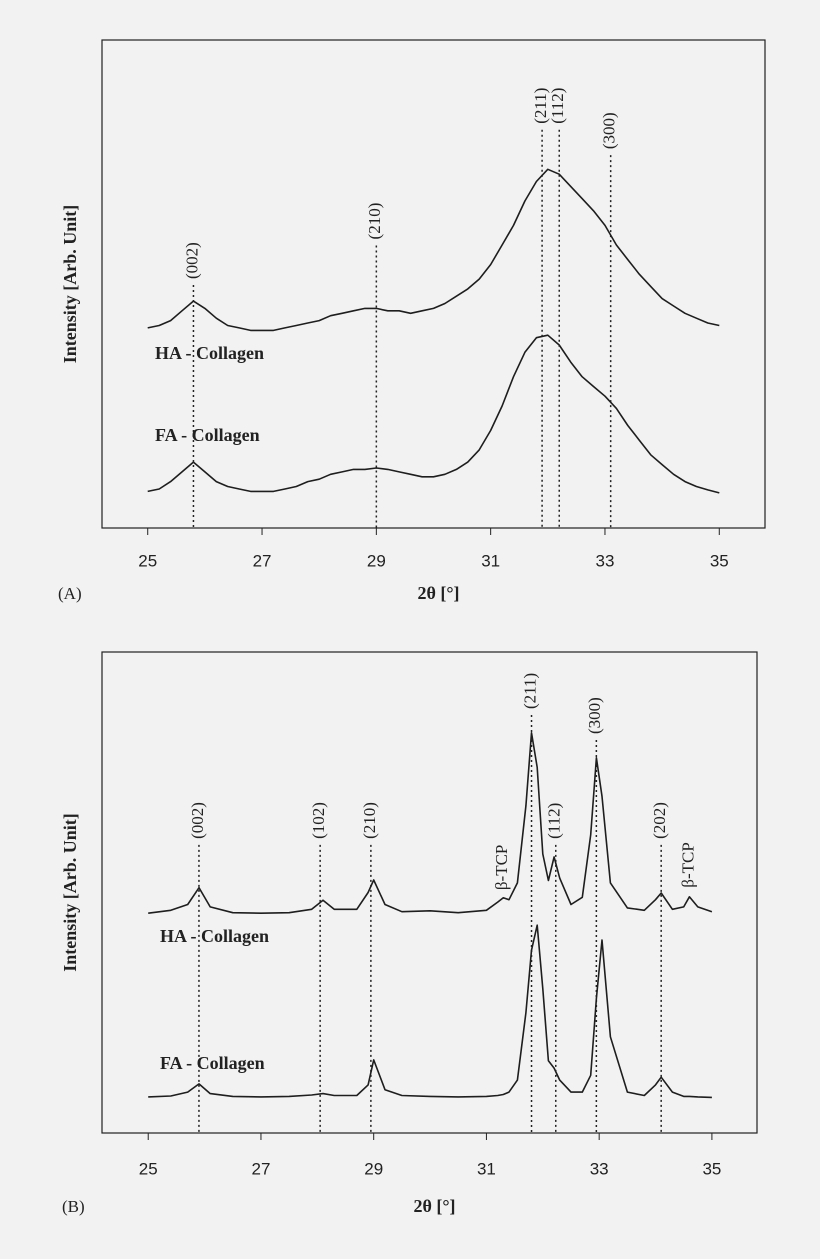  I want to click on panel-label: (B), so click(73, 1206).